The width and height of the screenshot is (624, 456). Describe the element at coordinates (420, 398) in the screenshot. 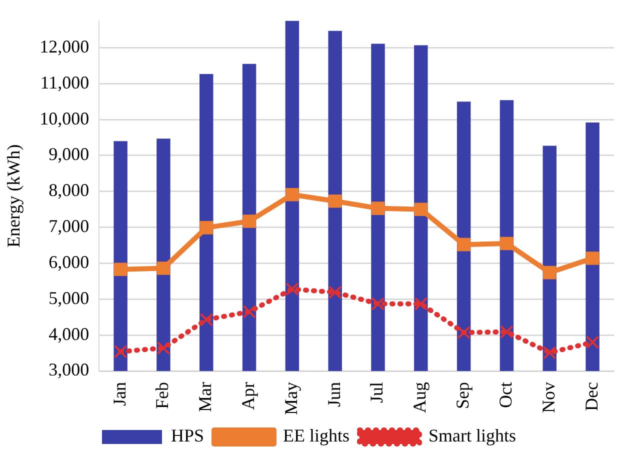

I see `x-tick-label: Aug` at that location.